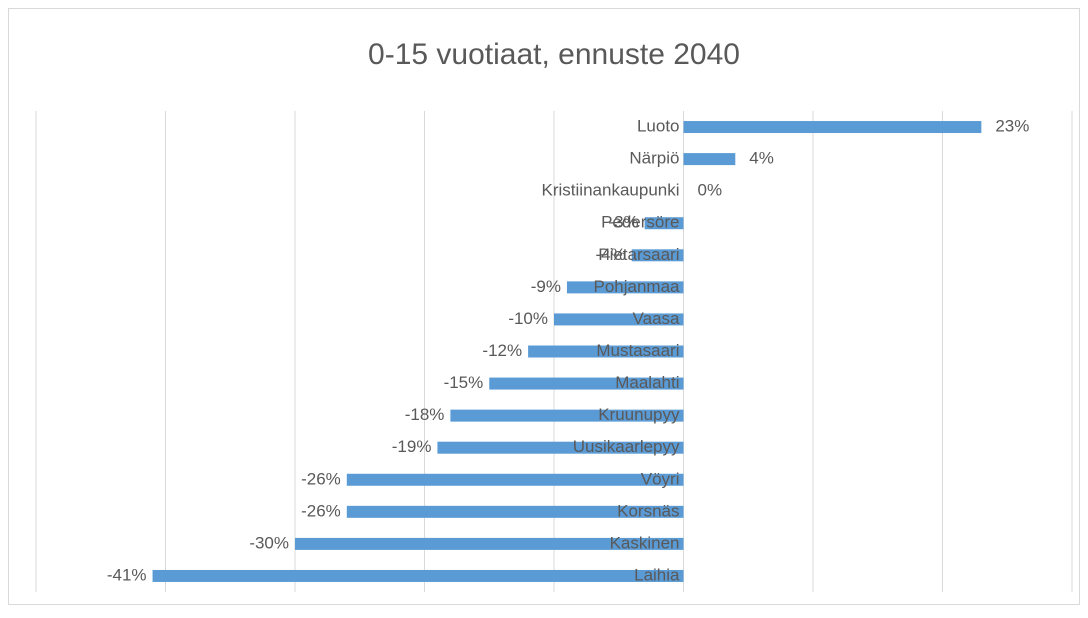 The width and height of the screenshot is (1088, 618). What do you see at coordinates (647, 382) in the screenshot?
I see `category-label: Maalahti` at bounding box center [647, 382].